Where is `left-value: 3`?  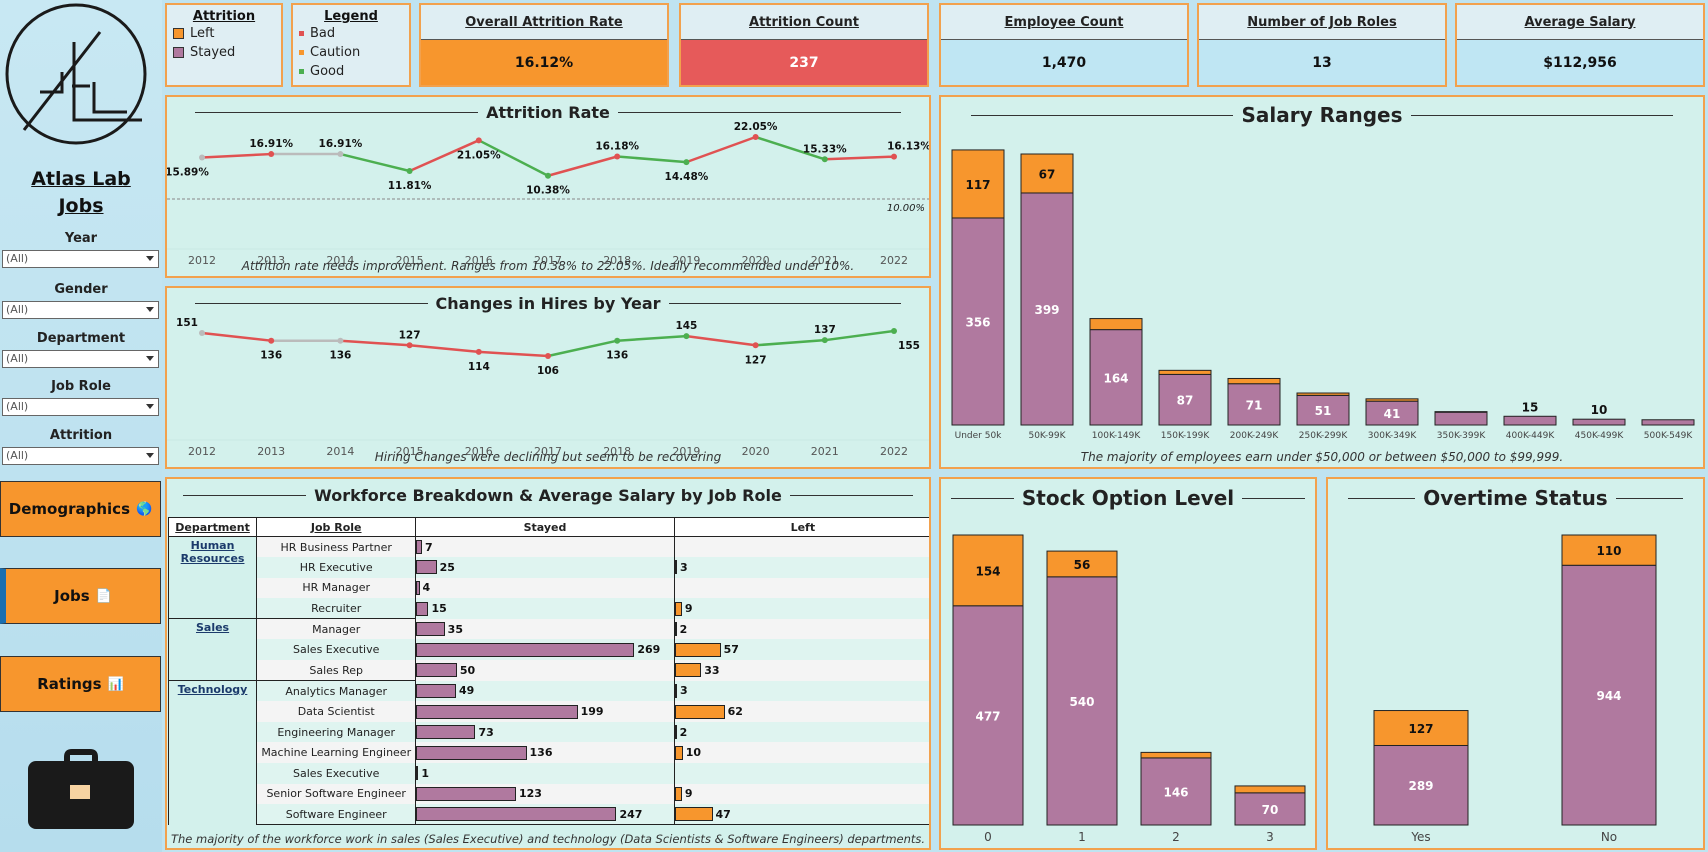
left-value: 3 is located at coordinates (684, 691).